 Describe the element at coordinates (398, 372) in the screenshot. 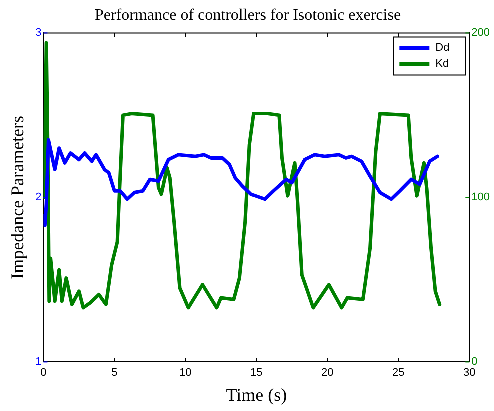

I see `x-tick-label: 25` at that location.